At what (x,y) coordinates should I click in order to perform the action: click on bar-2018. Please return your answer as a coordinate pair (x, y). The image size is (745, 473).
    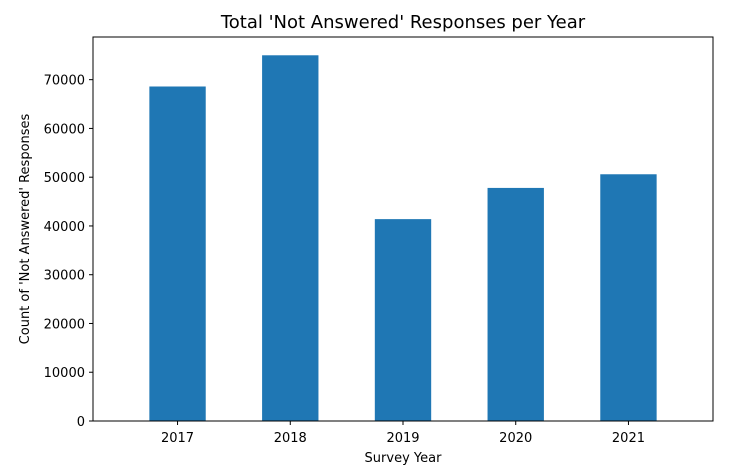
    Looking at the image, I should click on (290, 238).